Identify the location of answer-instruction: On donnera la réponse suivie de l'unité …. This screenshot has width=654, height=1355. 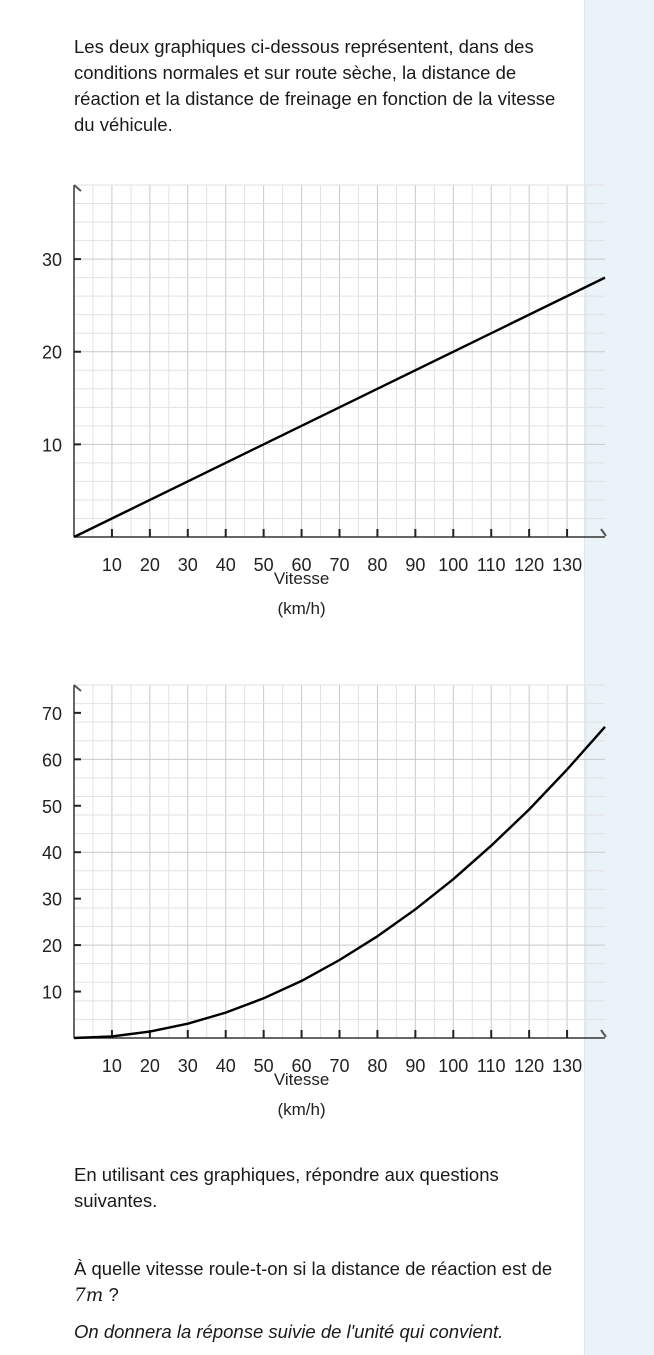
(289, 1331).